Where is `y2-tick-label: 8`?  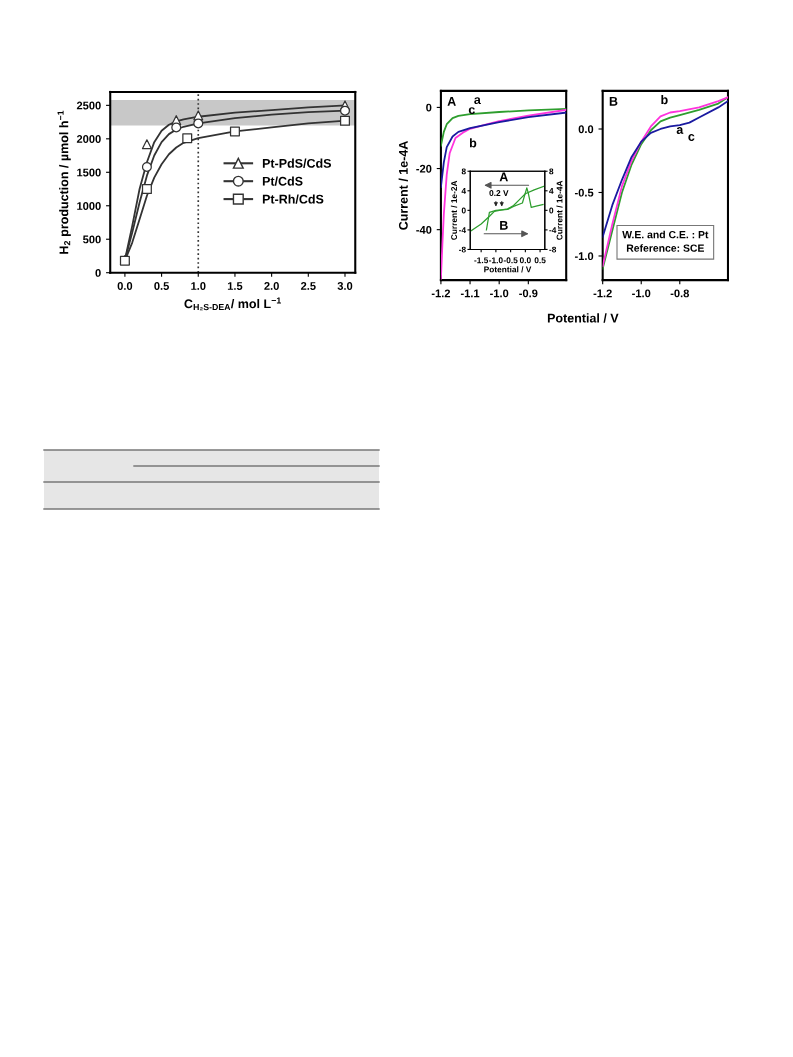 y2-tick-label: 8 is located at coordinates (551, 171).